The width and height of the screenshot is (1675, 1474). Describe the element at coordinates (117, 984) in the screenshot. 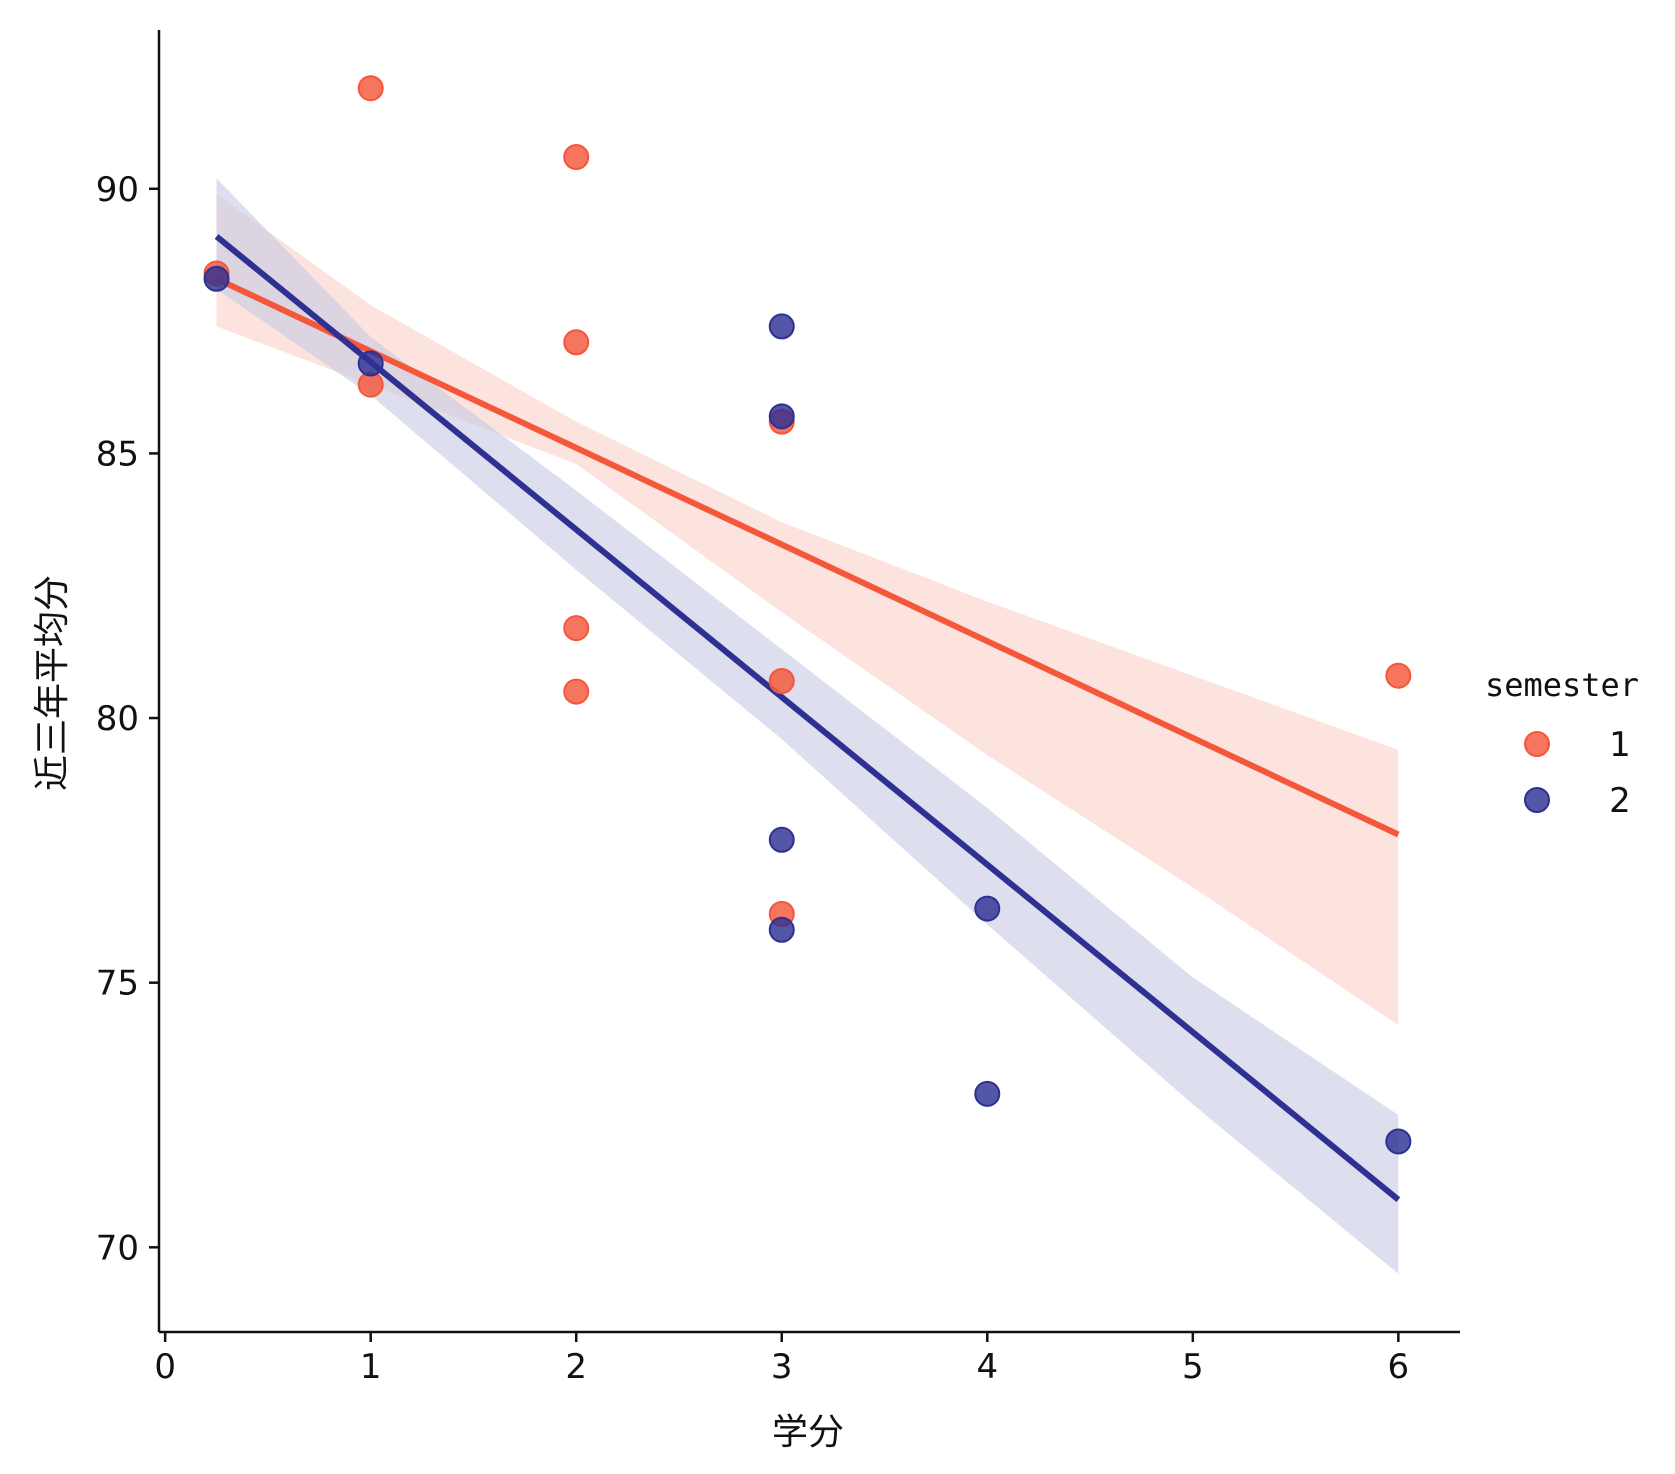

I see `y-tick-label: 75` at that location.